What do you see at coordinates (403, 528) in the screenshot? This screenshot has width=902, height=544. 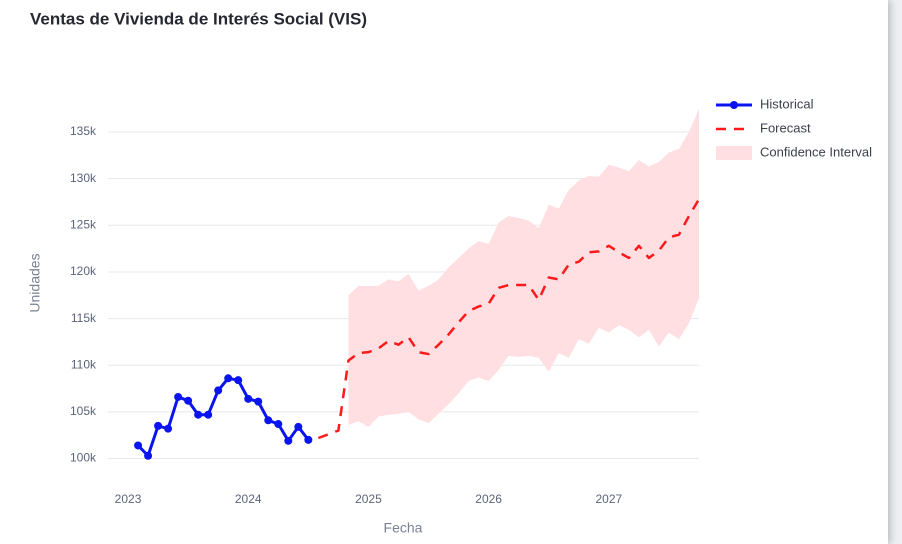 I see `x-axis-title: Fecha` at bounding box center [403, 528].